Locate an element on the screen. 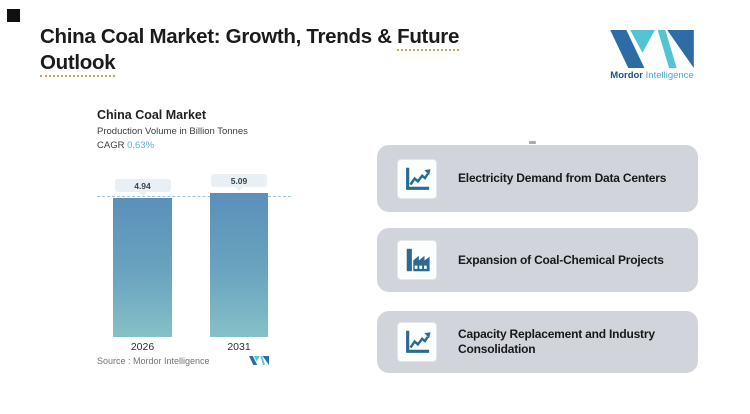 This screenshot has width=750, height=414. driver-label: Electricity Demand from Data Centers is located at coordinates (562, 178).